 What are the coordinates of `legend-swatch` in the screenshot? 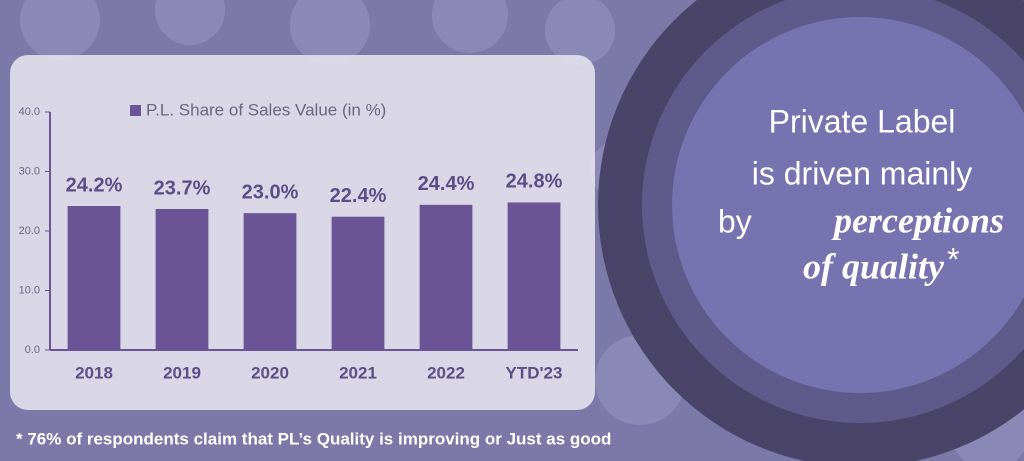 It's located at (135, 110).